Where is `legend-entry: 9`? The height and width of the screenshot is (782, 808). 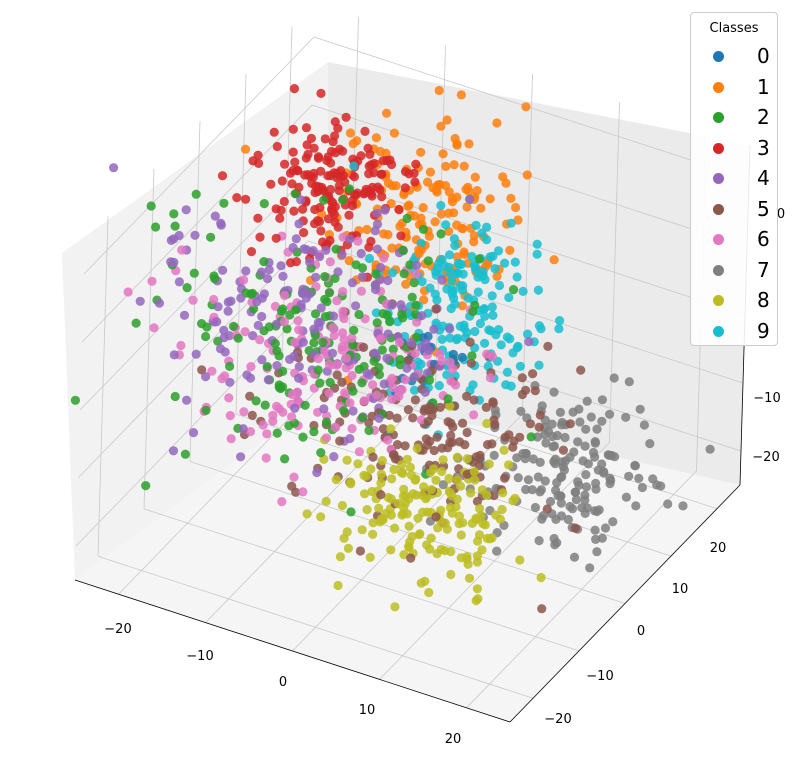 legend-entry: 9 is located at coordinates (734, 331).